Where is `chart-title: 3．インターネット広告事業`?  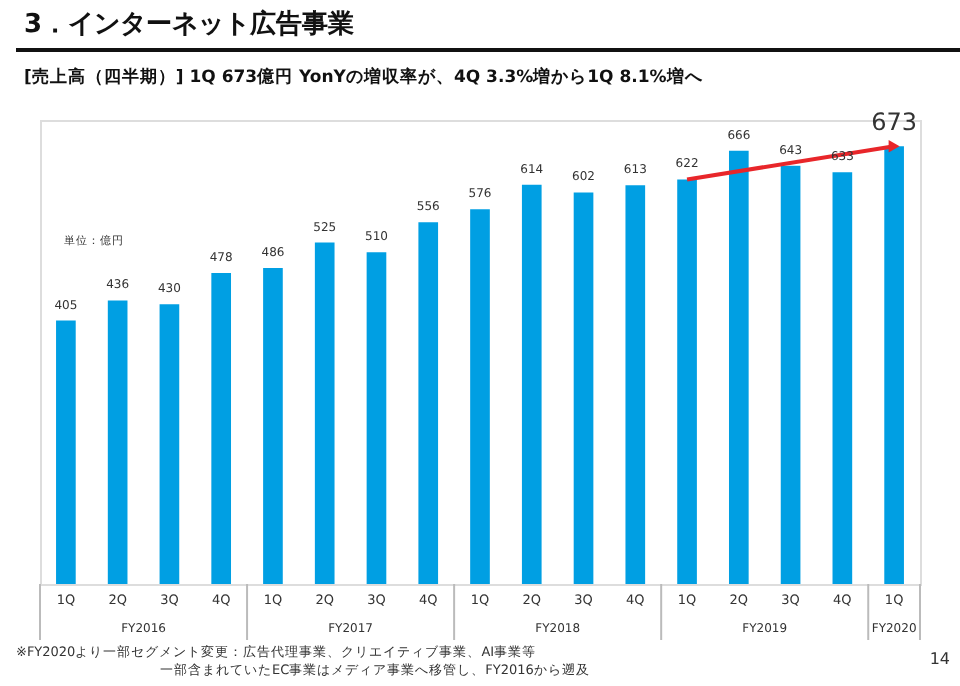 chart-title: 3．インターネット広告事業 is located at coordinates (189, 24).